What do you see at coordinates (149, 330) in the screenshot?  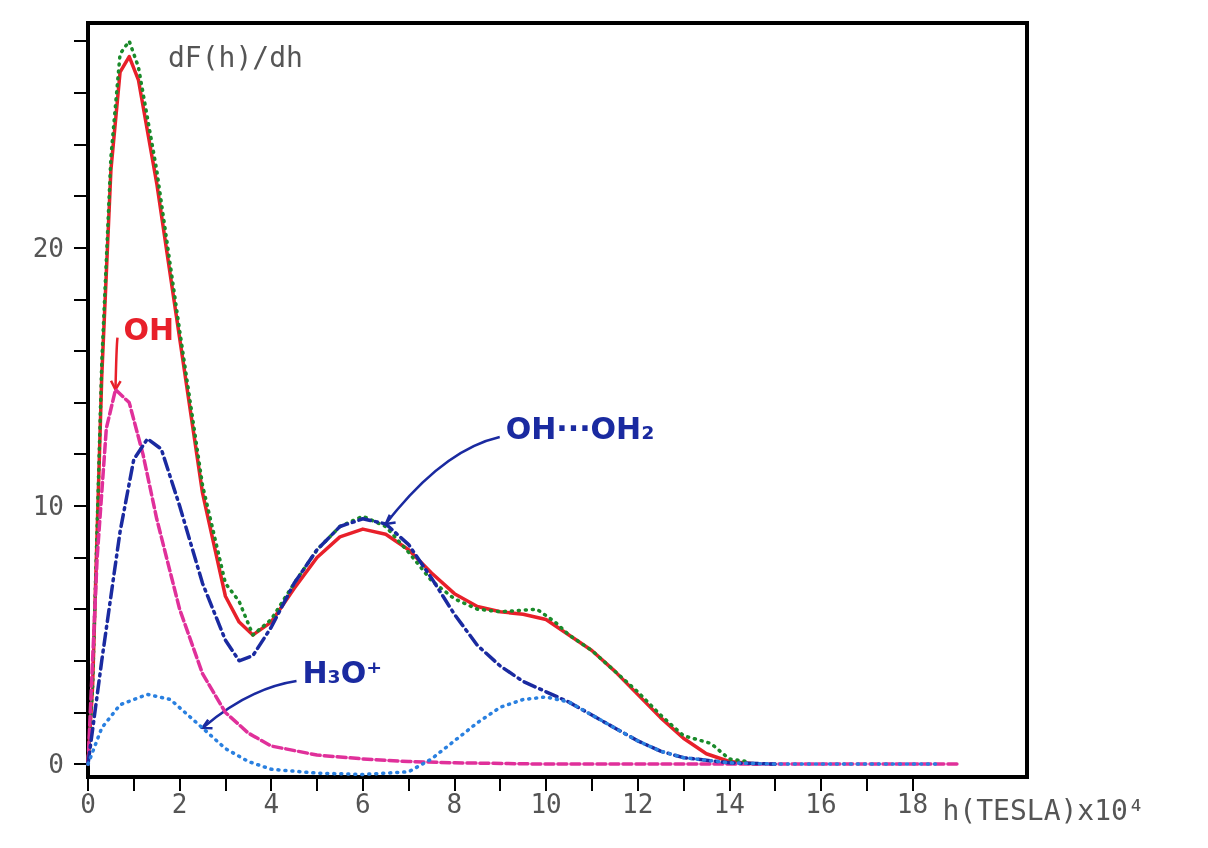 I see `annotation: OH` at bounding box center [149, 330].